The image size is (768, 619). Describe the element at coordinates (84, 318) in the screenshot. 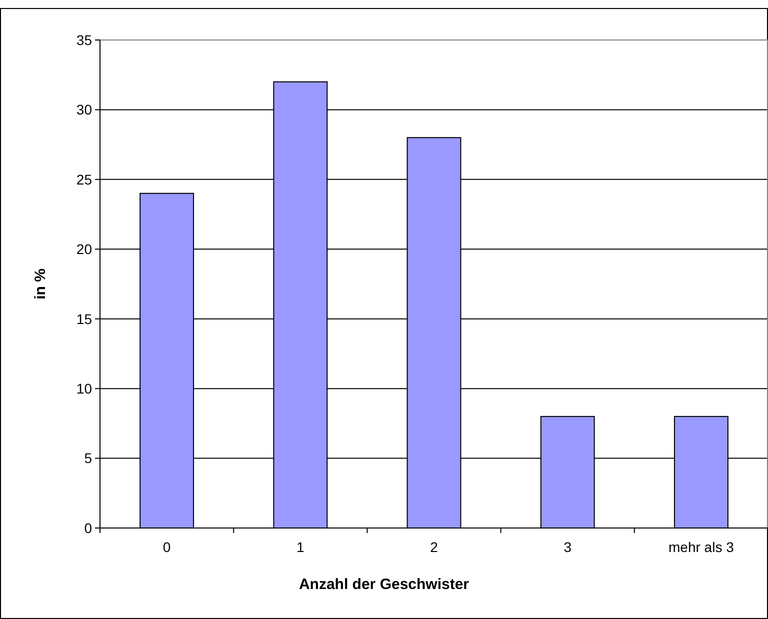

I see `y-tick-label: 15` at that location.